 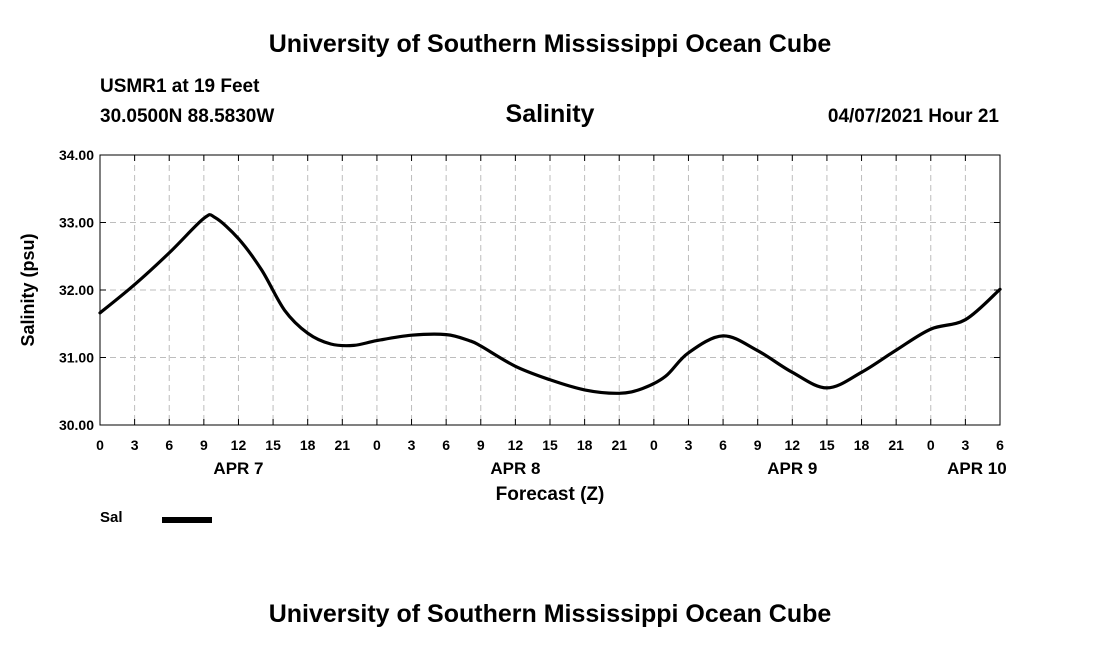 I want to click on chart-title: Salinity, so click(x=550, y=114).